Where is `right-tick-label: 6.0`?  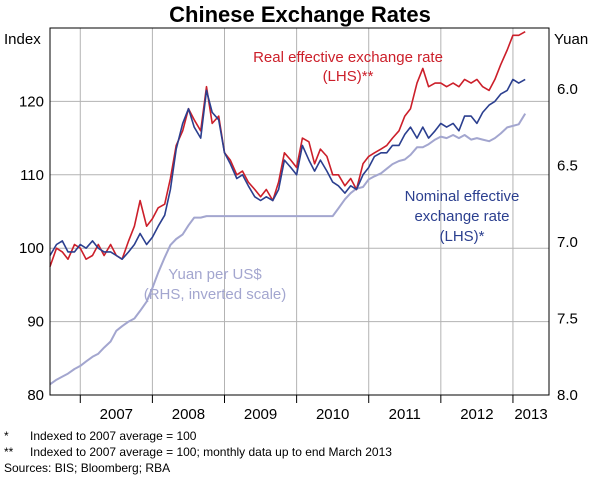
right-tick-label: 6.0 is located at coordinates (567, 89).